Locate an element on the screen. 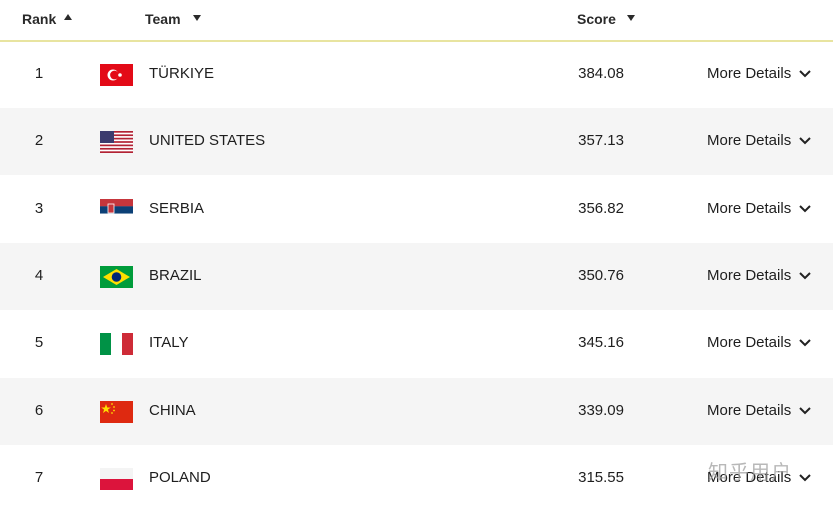 This screenshot has height=512, width=833. table-row: 4 BRAZIL 350.76 More Details is located at coordinates (416, 276).